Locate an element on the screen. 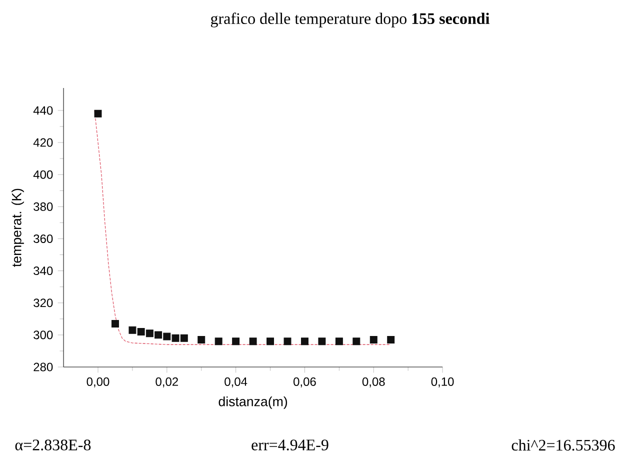  y-tick-label: 340 is located at coordinates (43, 271).